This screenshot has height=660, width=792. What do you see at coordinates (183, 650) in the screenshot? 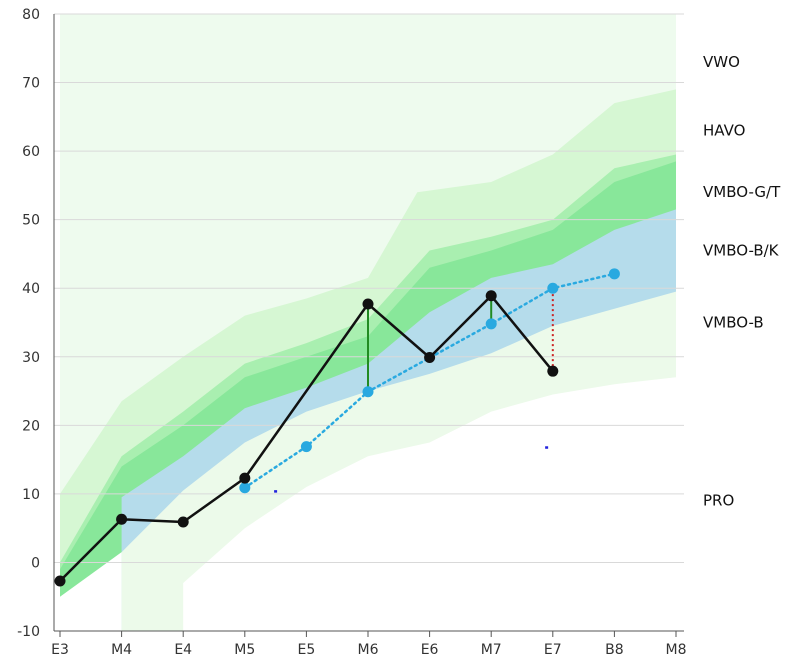
I see `x-tick-label: E4` at bounding box center [183, 650].